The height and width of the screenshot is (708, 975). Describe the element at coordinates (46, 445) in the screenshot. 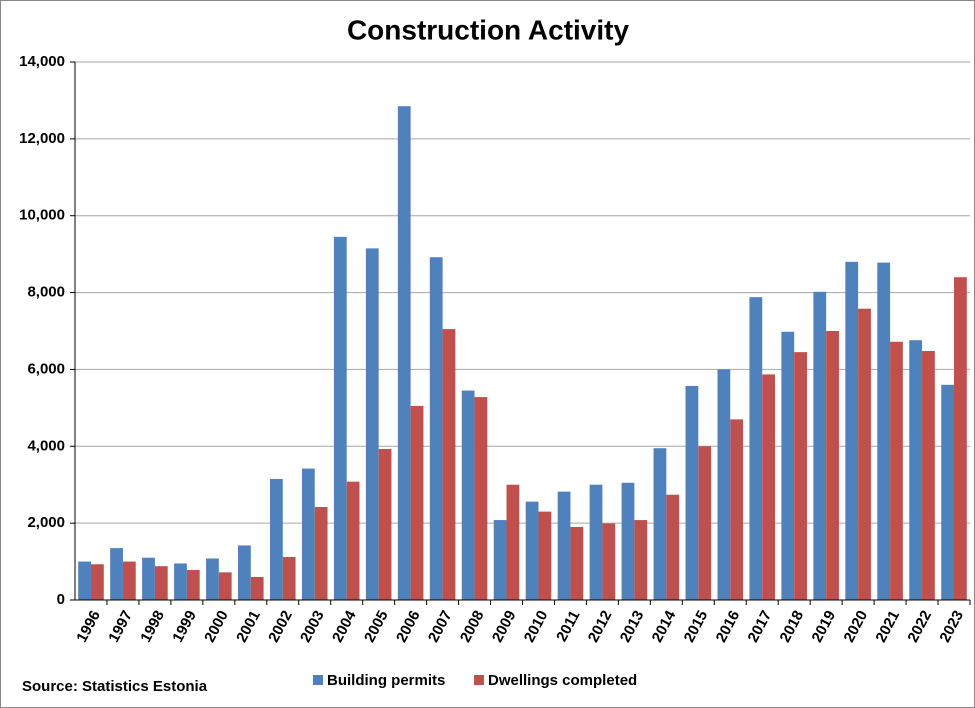

I see `y-tick-label: 4,000` at that location.